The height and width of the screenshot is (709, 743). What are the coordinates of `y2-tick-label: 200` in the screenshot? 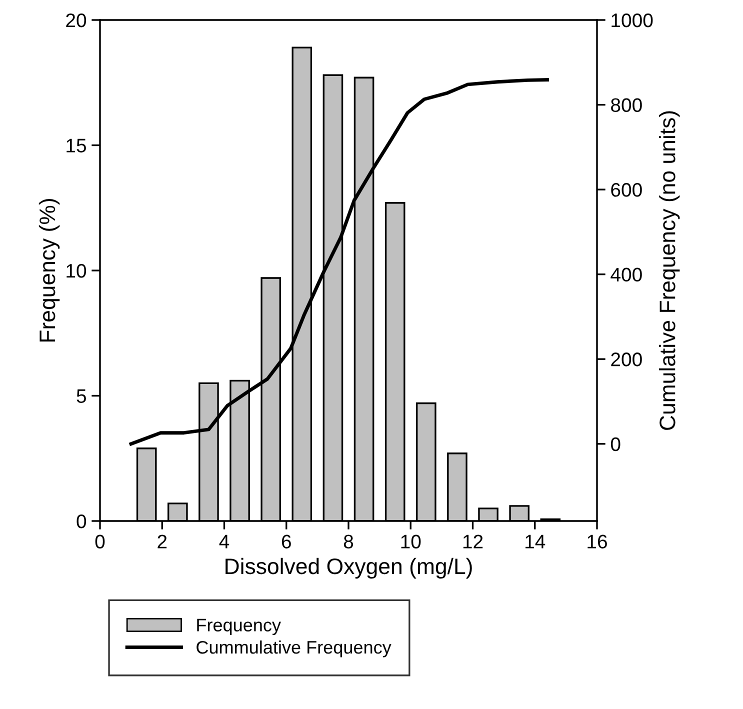 It's located at (626, 359).